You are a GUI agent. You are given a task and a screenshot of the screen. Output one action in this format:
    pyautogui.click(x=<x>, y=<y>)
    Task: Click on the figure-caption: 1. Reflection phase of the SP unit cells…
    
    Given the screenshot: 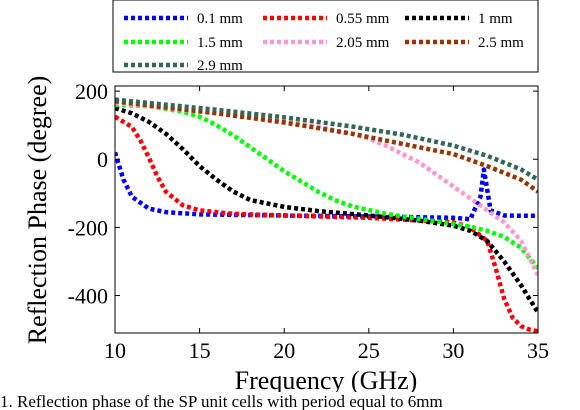 What is the action you would take?
    pyautogui.click(x=221, y=401)
    